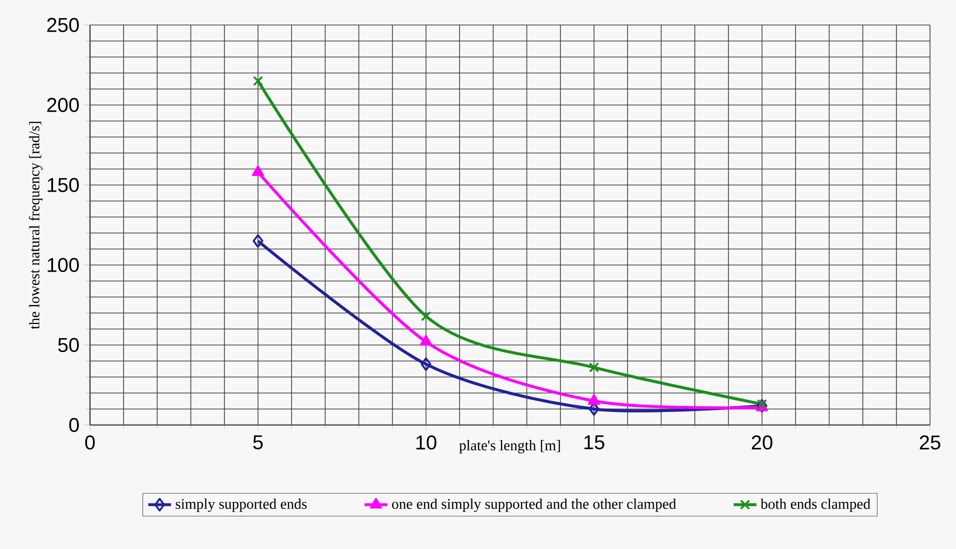 Image resolution: width=956 pixels, height=549 pixels. I want to click on x-tick-label: 0, so click(90, 442).